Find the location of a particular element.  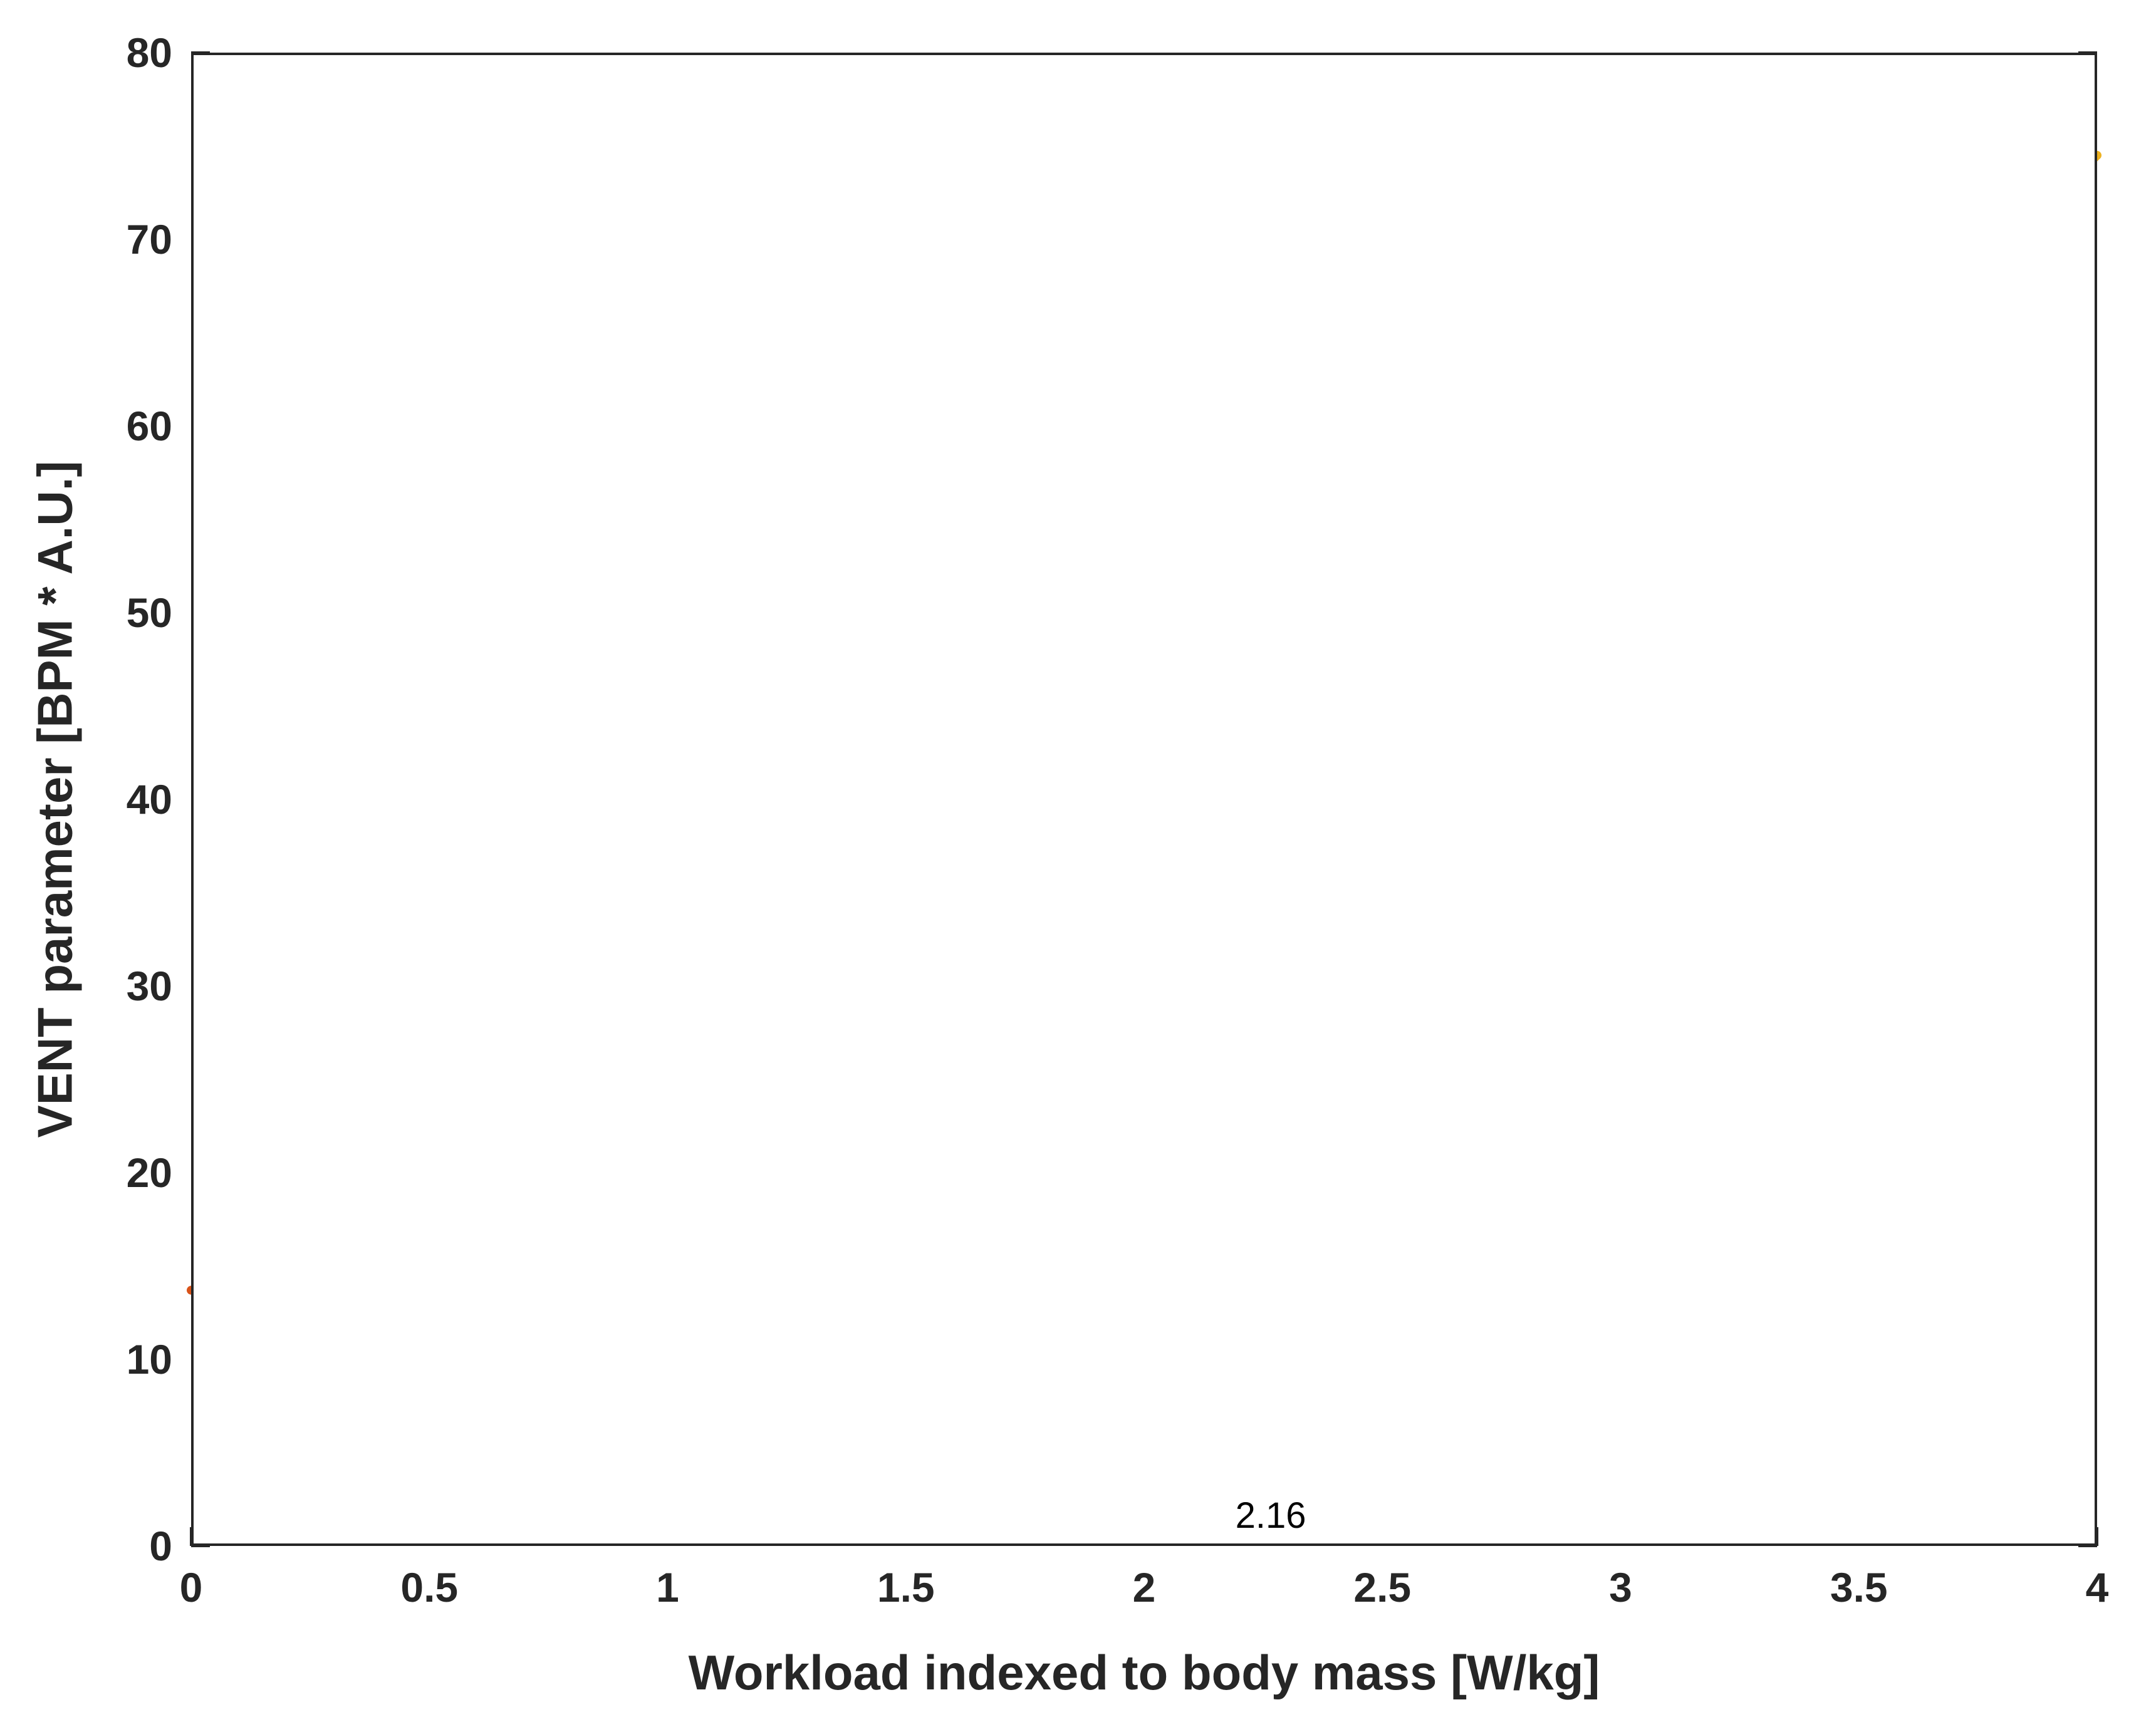

x-tick-label: 3 is located at coordinates (1620, 1587).